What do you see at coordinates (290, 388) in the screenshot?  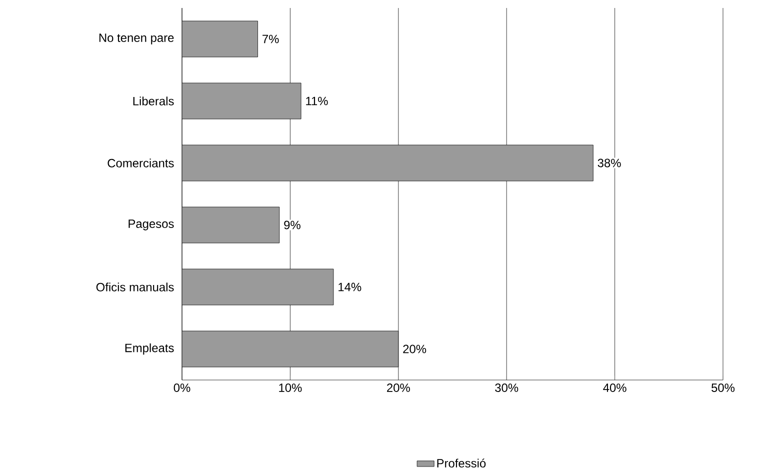 I see `x-tick-label: 10%` at bounding box center [290, 388].